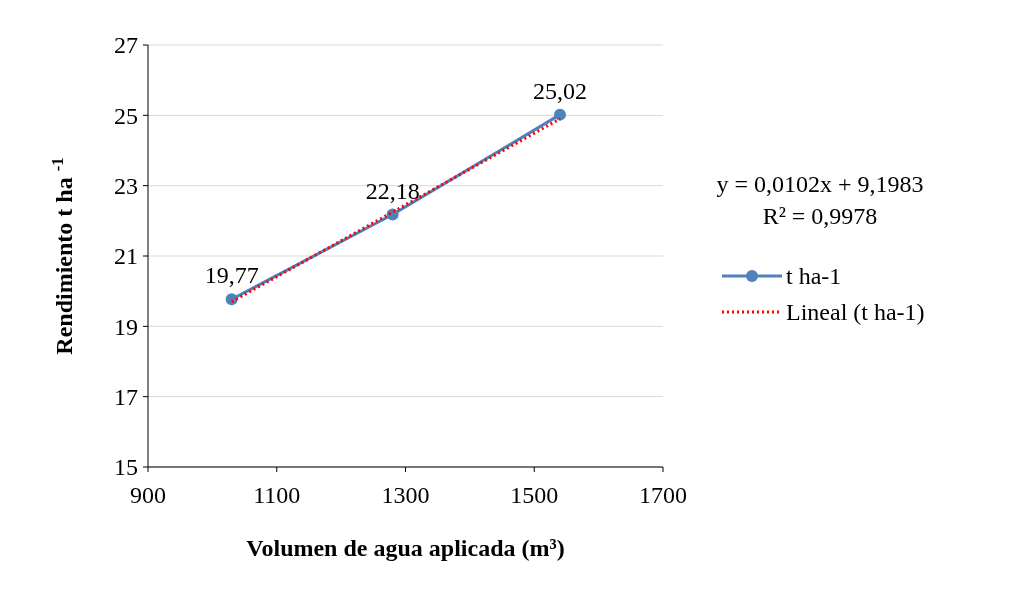  Describe the element at coordinates (148, 495) in the screenshot. I see `x-tick-label: 900` at that location.